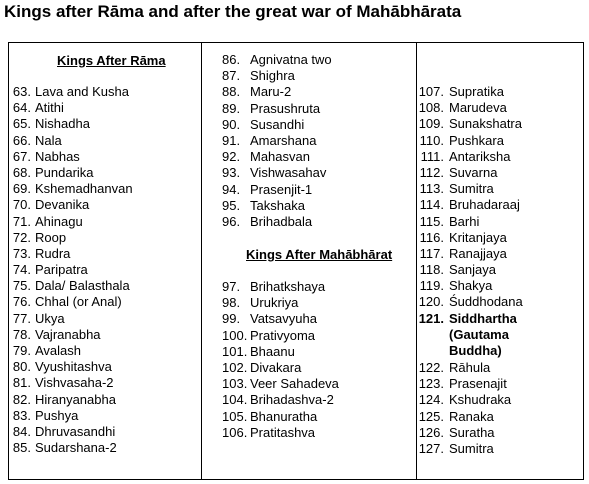 This screenshot has height=484, width=589. Describe the element at coordinates (21, 415) in the screenshot. I see `item-number: 83.` at that location.